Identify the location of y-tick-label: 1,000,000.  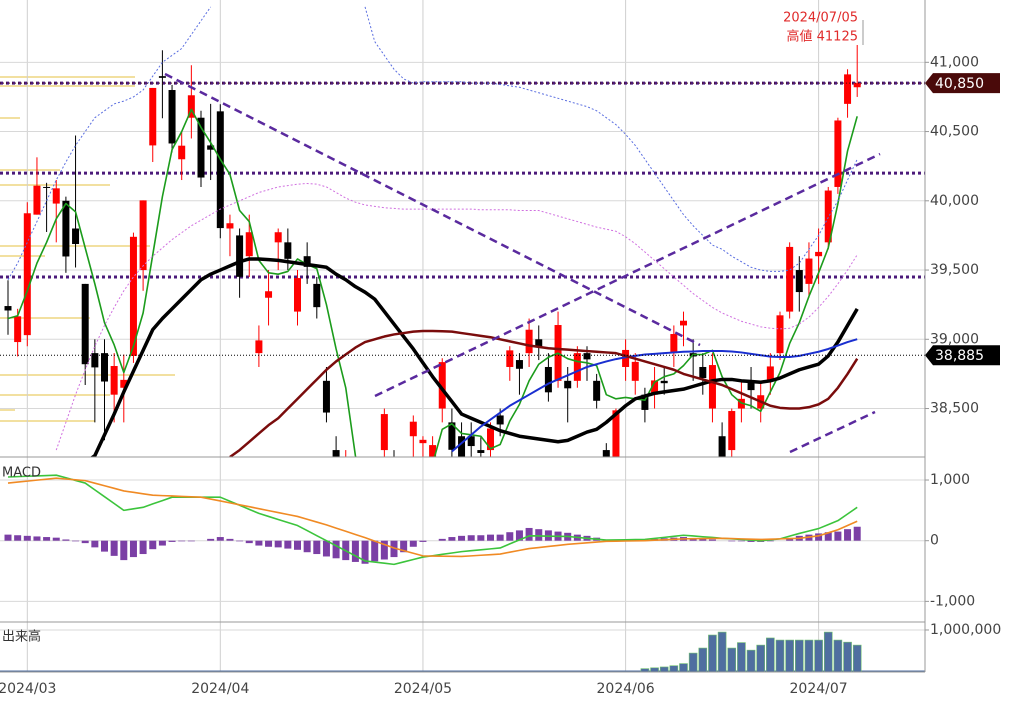
(965, 630).